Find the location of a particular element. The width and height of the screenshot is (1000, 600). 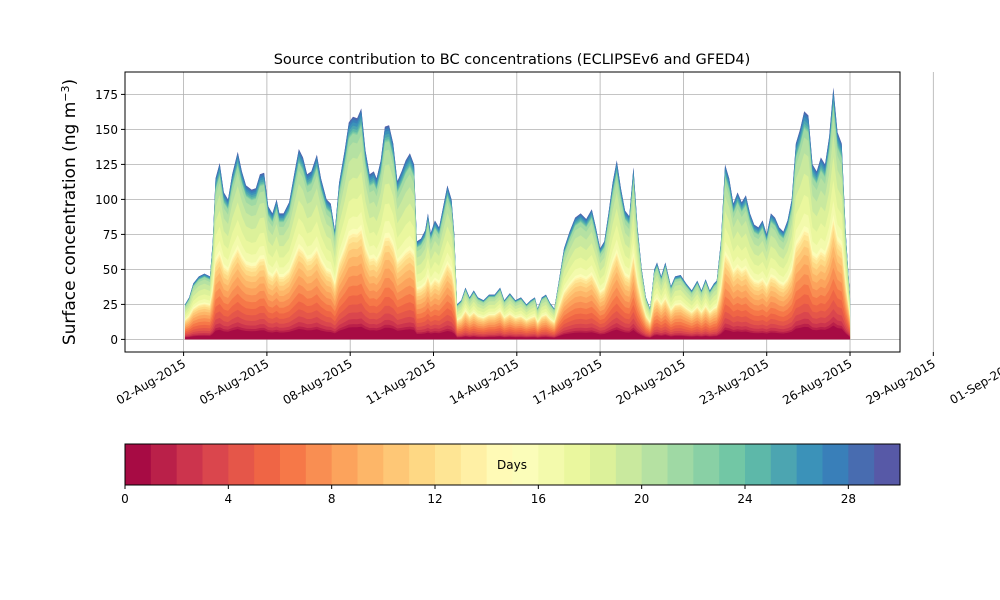

colorbar-tick-label: 0 is located at coordinates (125, 499).